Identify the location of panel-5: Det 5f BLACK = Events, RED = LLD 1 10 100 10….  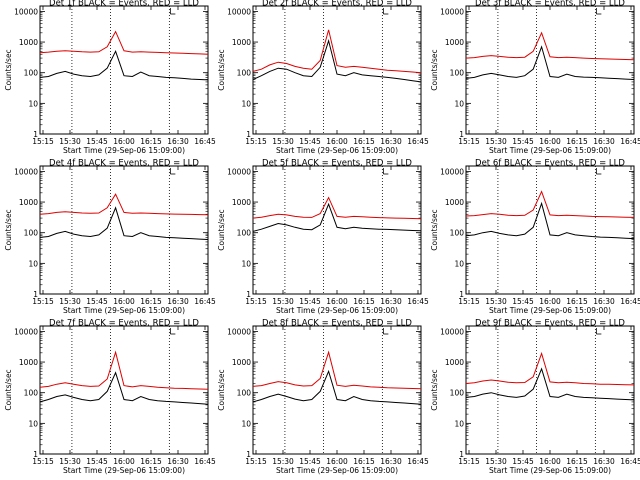
(323, 237).